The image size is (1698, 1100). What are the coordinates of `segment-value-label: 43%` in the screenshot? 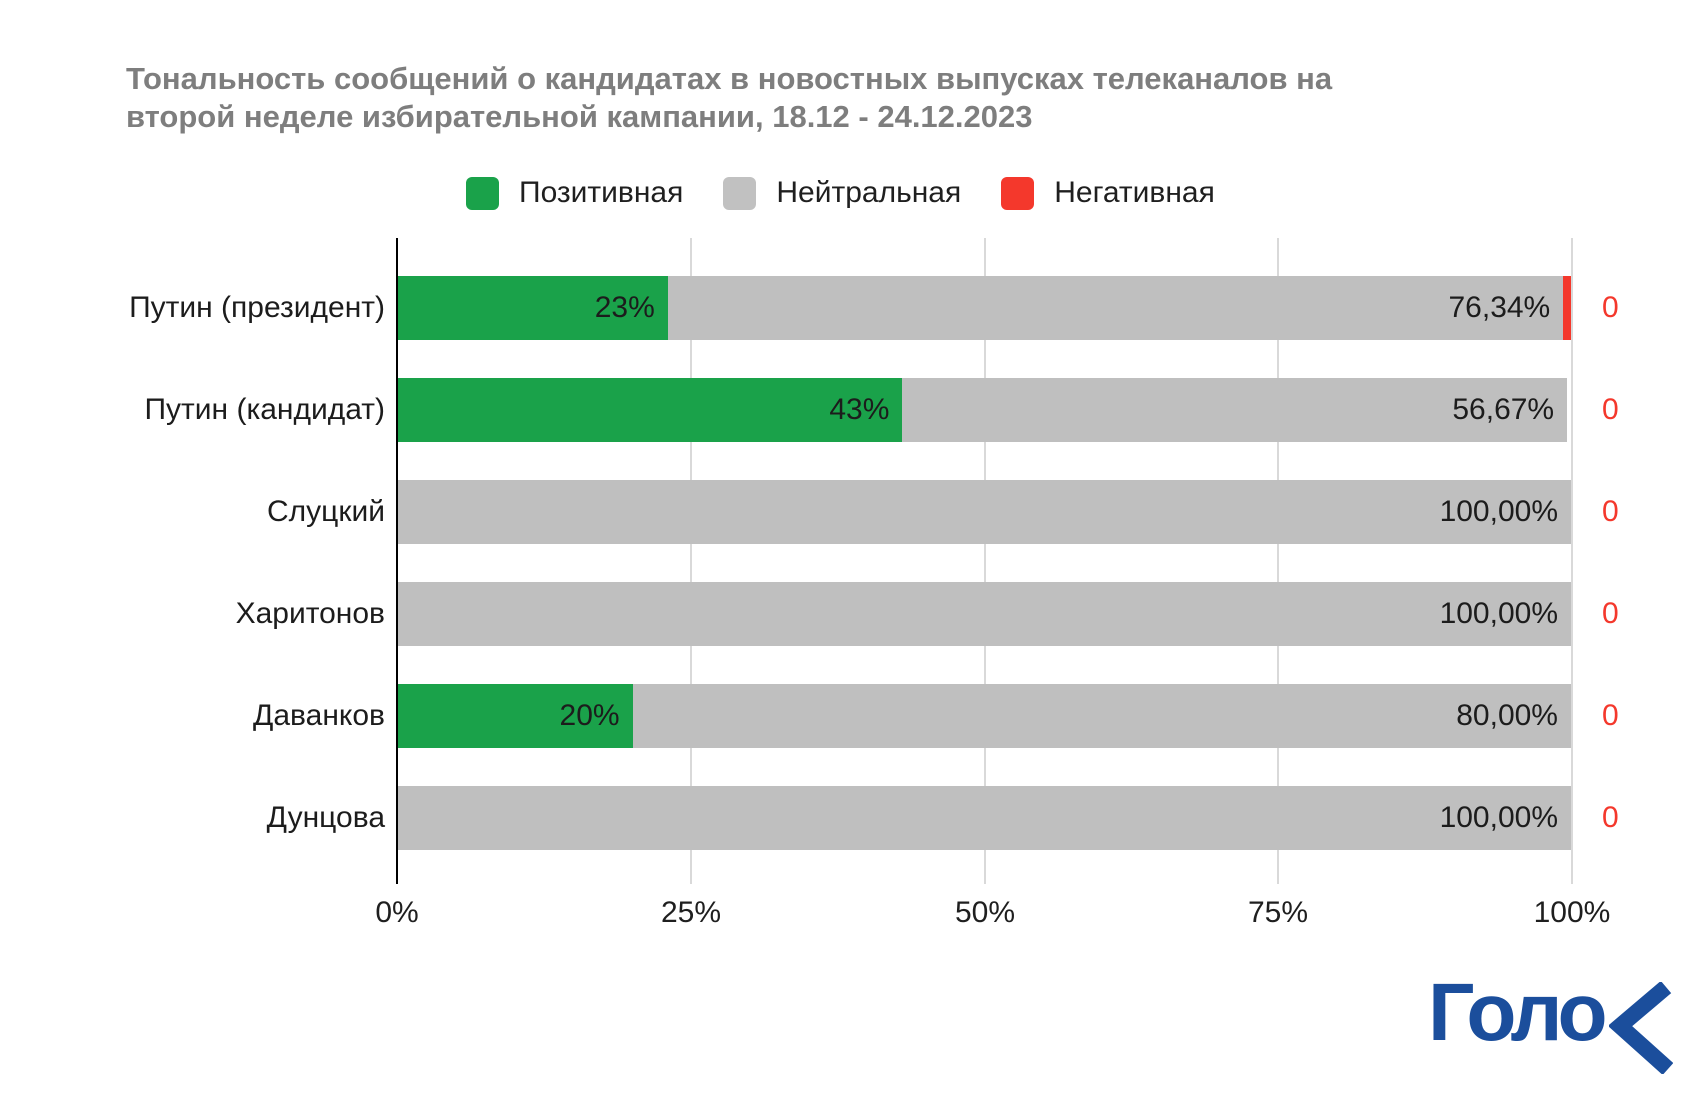 It's located at (859, 409).